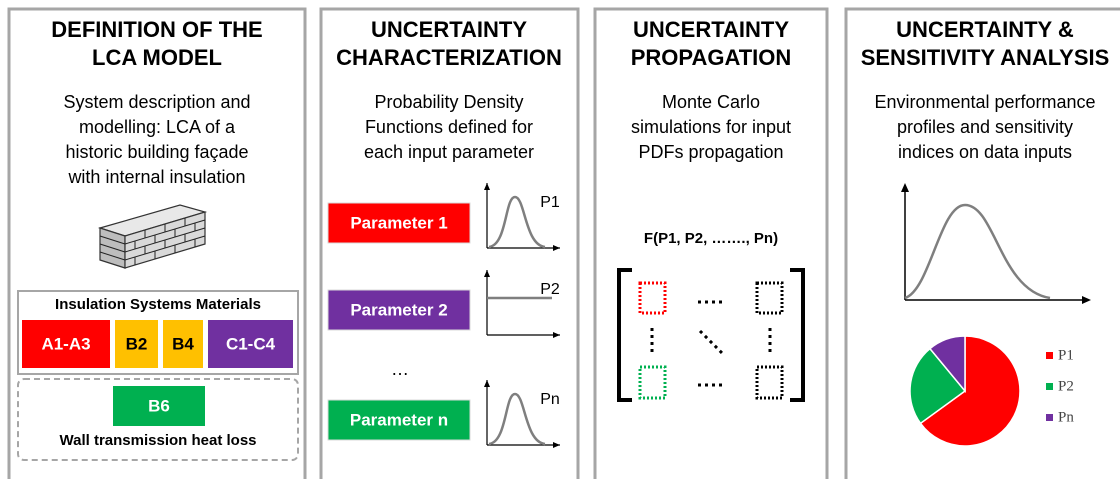 The image size is (1120, 479). Describe the element at coordinates (711, 127) in the screenshot. I see `panel-description: simulations for input` at that location.